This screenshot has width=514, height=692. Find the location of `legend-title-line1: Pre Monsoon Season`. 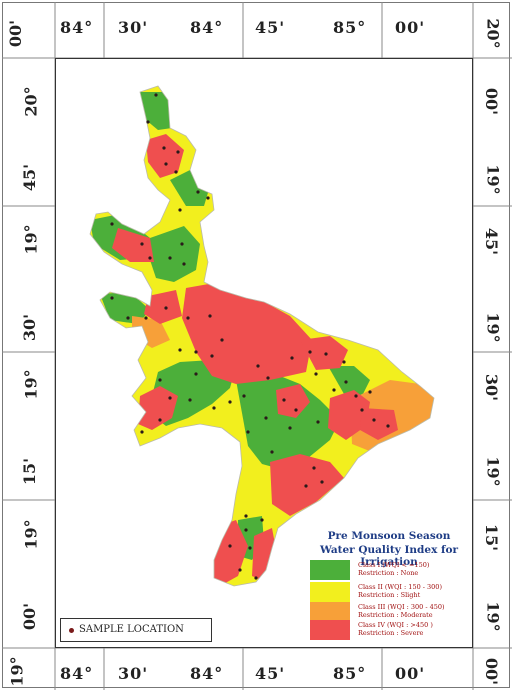

legend-title-line1: Pre Monsoon Season is located at coordinates (389, 536).